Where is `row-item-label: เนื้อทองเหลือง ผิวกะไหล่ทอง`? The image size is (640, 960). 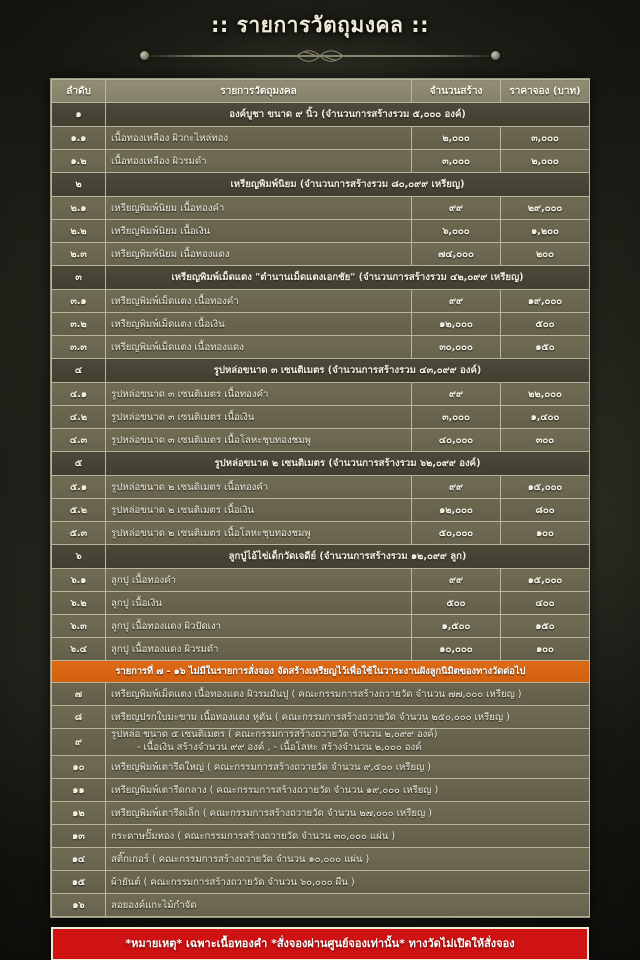 row-item-label: เนื้อทองเหลือง ผิวกะไหล่ทอง is located at coordinates (258, 138).